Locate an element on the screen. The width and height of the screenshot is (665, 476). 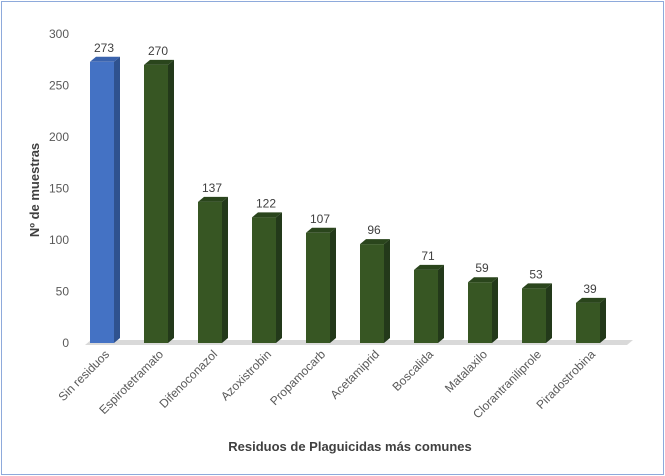
x-tick-label: Sin residuos is located at coordinates (84, 375).